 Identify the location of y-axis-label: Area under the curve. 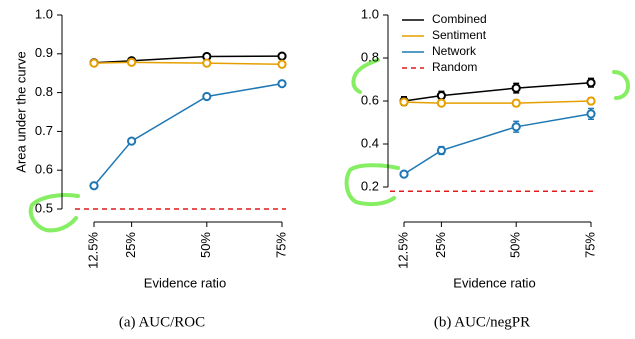
(20, 111).